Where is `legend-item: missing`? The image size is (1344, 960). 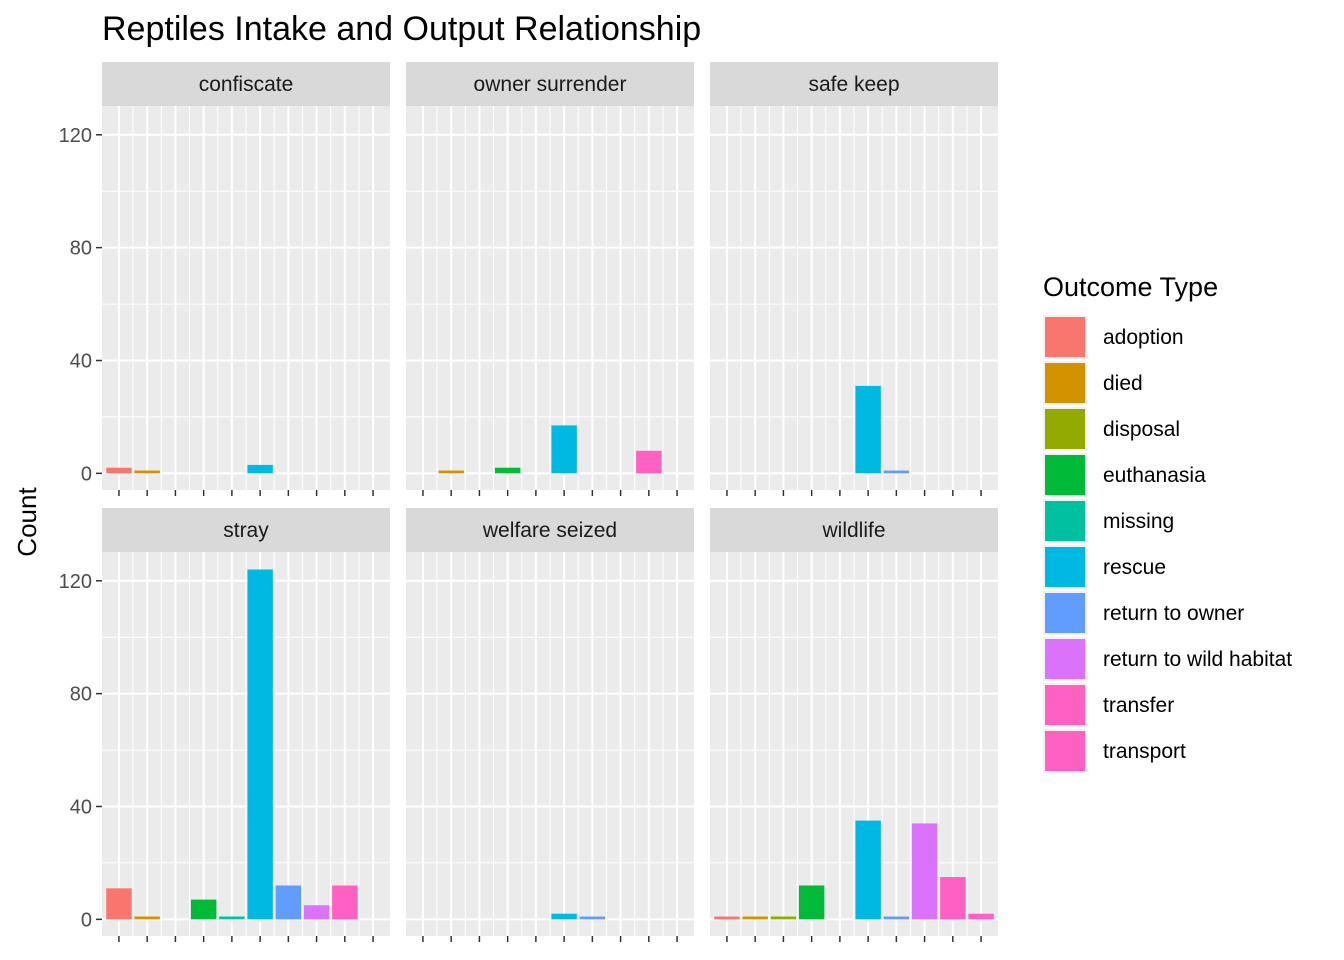
legend-item: missing is located at coordinates (1108, 521).